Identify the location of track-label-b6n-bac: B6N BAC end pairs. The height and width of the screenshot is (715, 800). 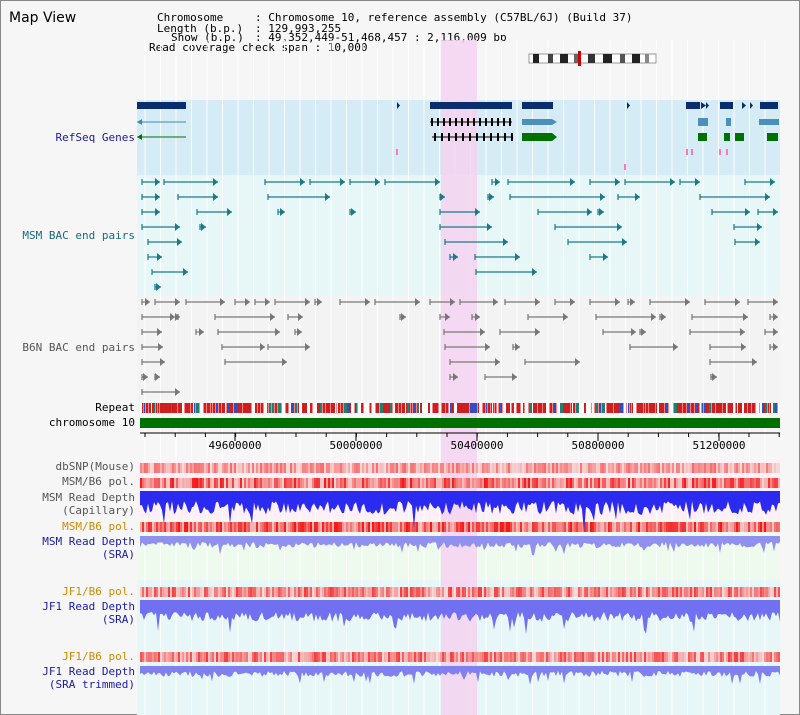
(78, 347).